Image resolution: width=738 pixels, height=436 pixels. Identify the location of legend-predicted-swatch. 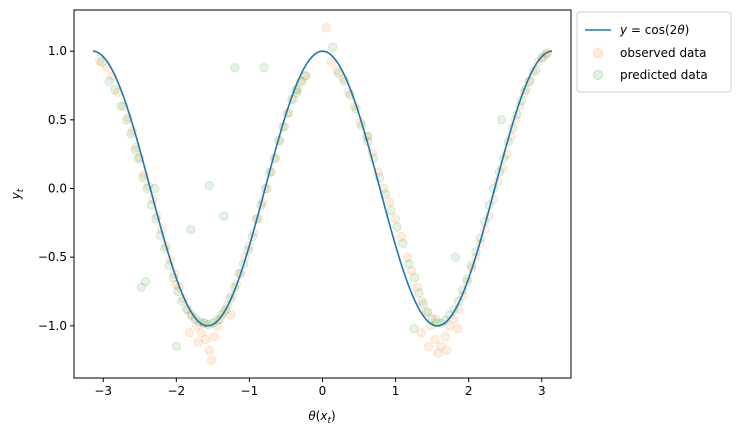
(598, 75).